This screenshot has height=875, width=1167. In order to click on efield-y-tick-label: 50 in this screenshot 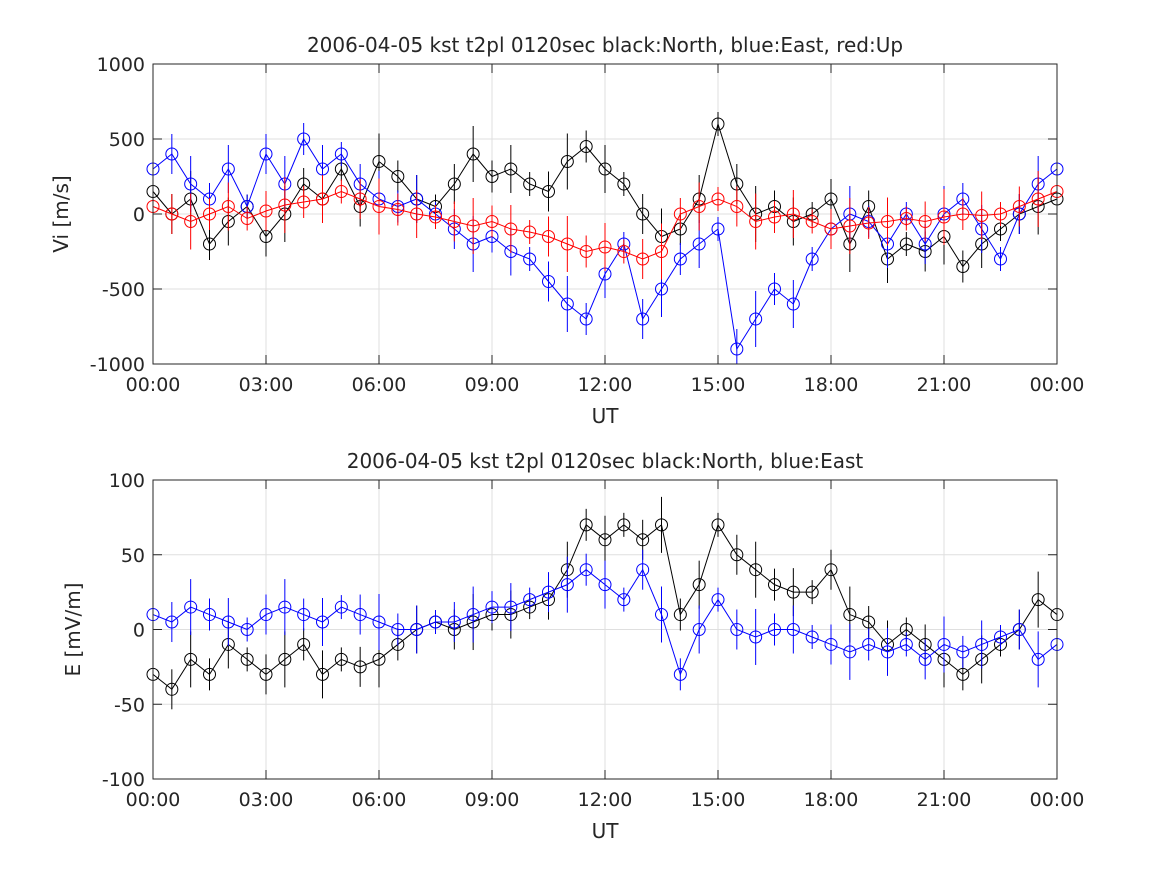, I will do `click(133, 556)`.